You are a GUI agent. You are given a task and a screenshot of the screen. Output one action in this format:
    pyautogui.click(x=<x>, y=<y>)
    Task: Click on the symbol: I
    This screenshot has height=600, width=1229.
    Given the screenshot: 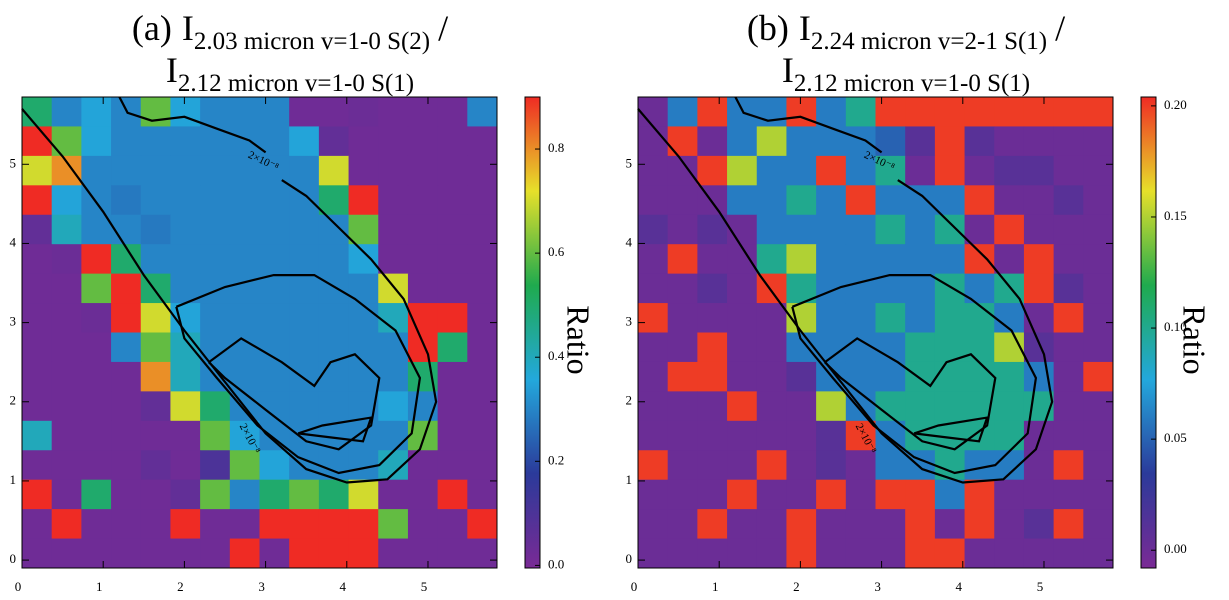 What is the action you would take?
    pyautogui.click(x=172, y=70)
    